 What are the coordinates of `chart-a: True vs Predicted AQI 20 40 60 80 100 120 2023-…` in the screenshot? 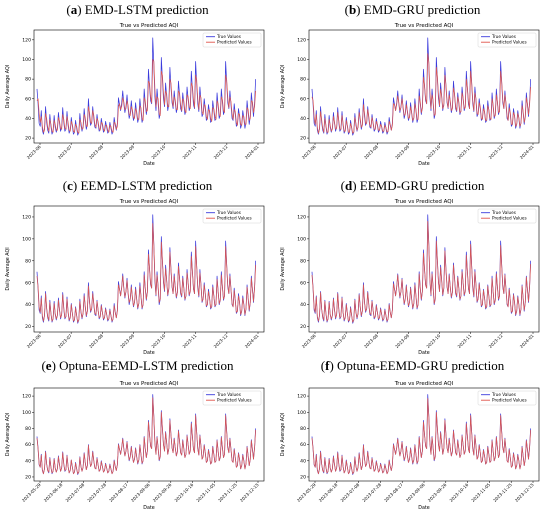 It's located at (135, 95).